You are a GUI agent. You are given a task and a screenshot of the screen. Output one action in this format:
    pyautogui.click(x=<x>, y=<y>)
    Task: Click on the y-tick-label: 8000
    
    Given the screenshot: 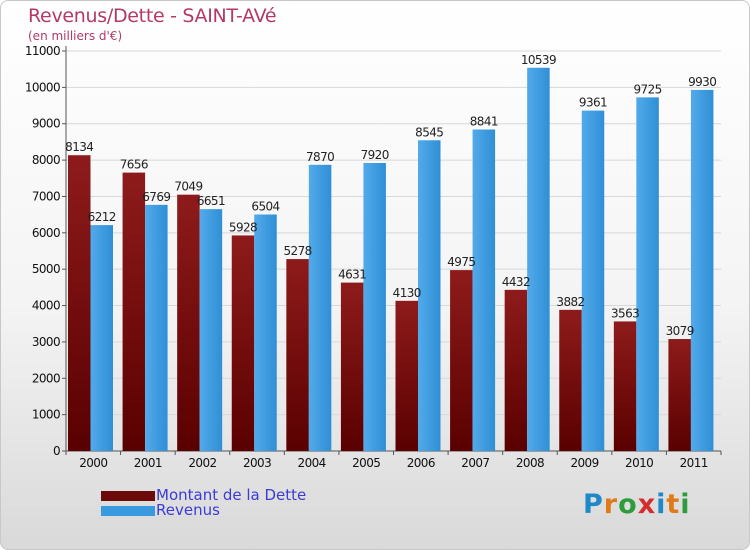 What is the action you would take?
    pyautogui.click(x=46, y=160)
    